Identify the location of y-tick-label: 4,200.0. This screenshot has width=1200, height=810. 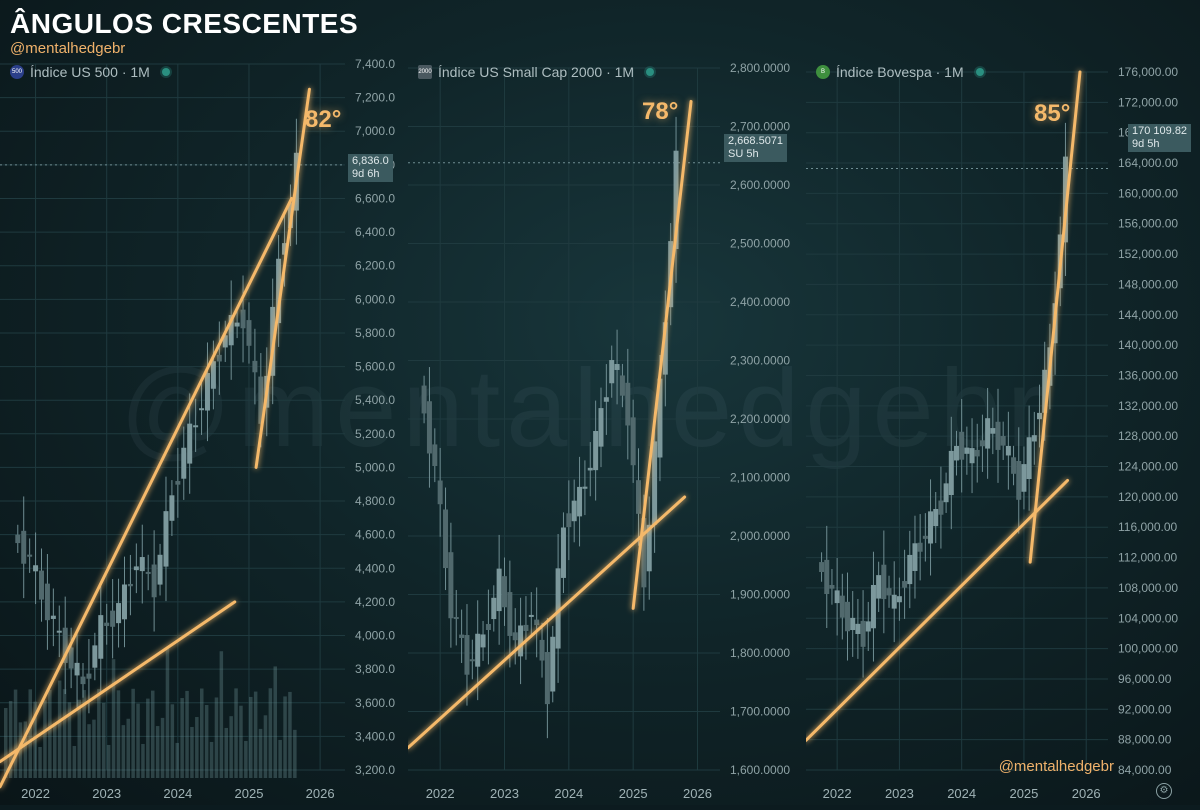
(375, 602).